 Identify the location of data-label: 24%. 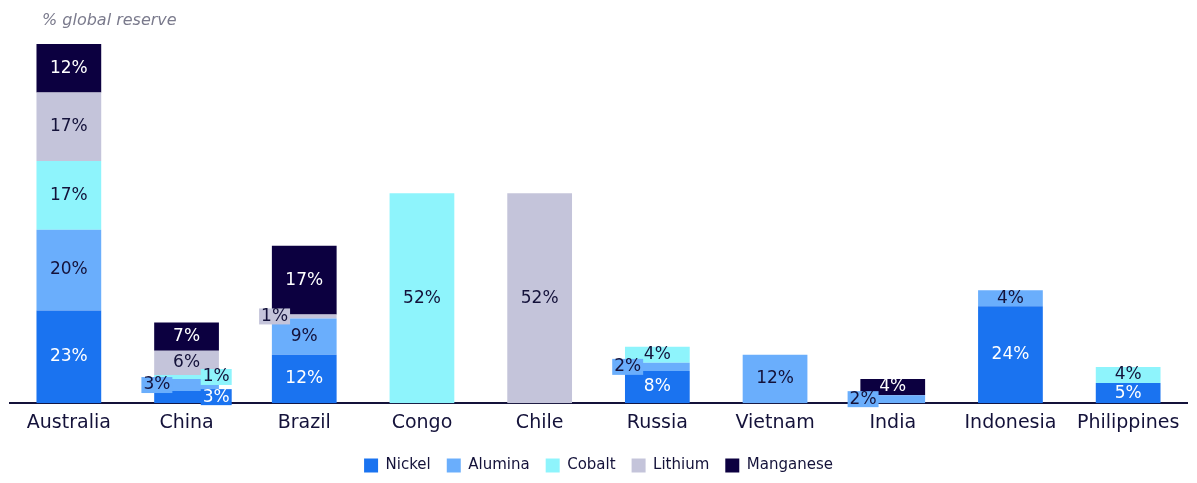
(1010, 353).